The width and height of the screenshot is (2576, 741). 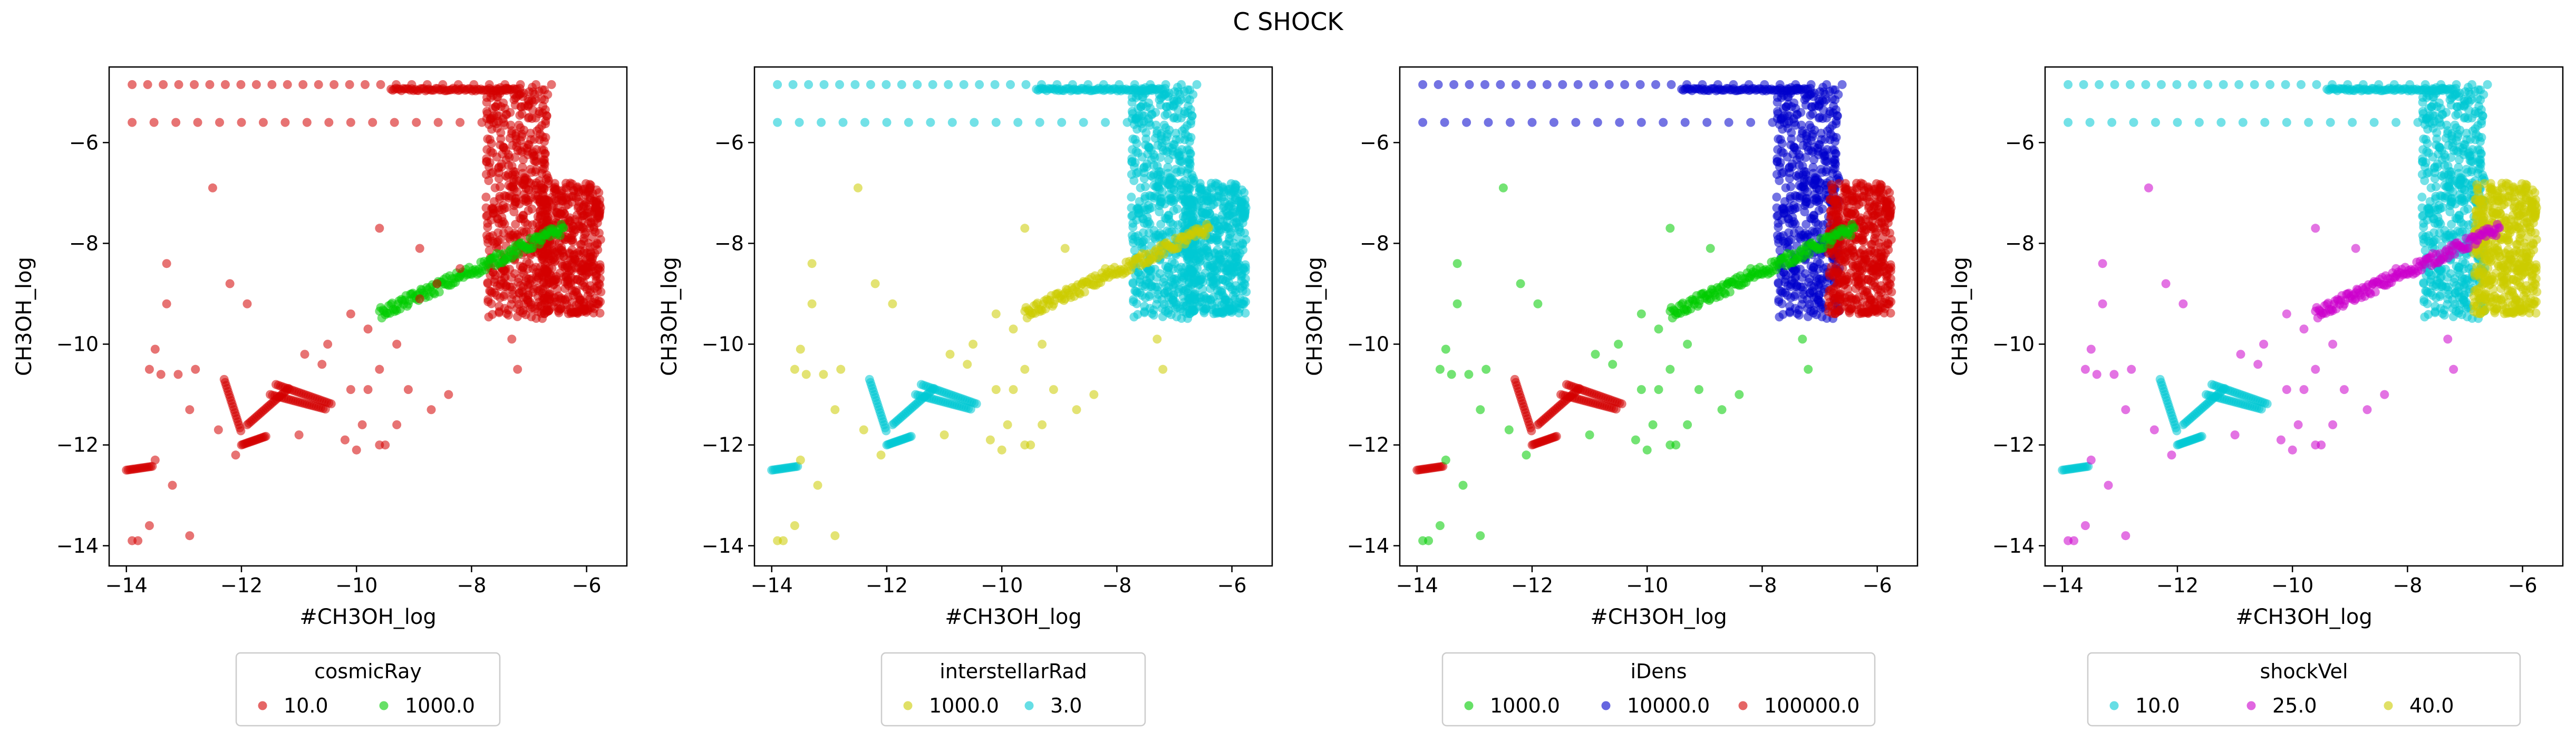 What do you see at coordinates (723, 446) in the screenshot?
I see `y-tick-label: −12` at bounding box center [723, 446].